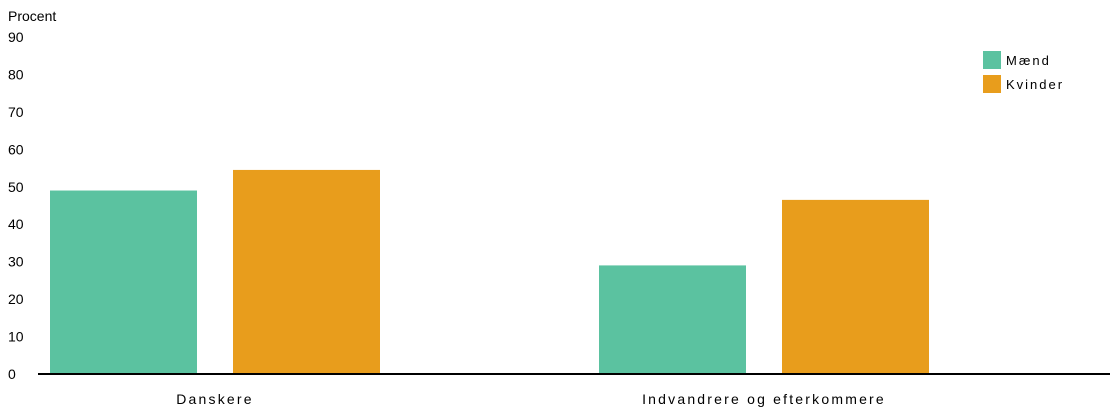  What do you see at coordinates (16, 74) in the screenshot?
I see `y-tick-label: 80` at bounding box center [16, 74].